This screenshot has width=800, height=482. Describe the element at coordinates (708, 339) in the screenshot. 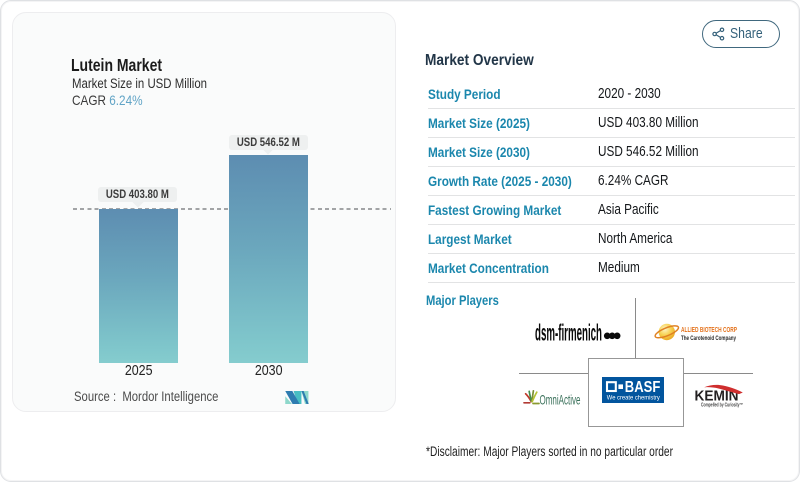

I see `svg-text: The Carotenoid Company` at that location.